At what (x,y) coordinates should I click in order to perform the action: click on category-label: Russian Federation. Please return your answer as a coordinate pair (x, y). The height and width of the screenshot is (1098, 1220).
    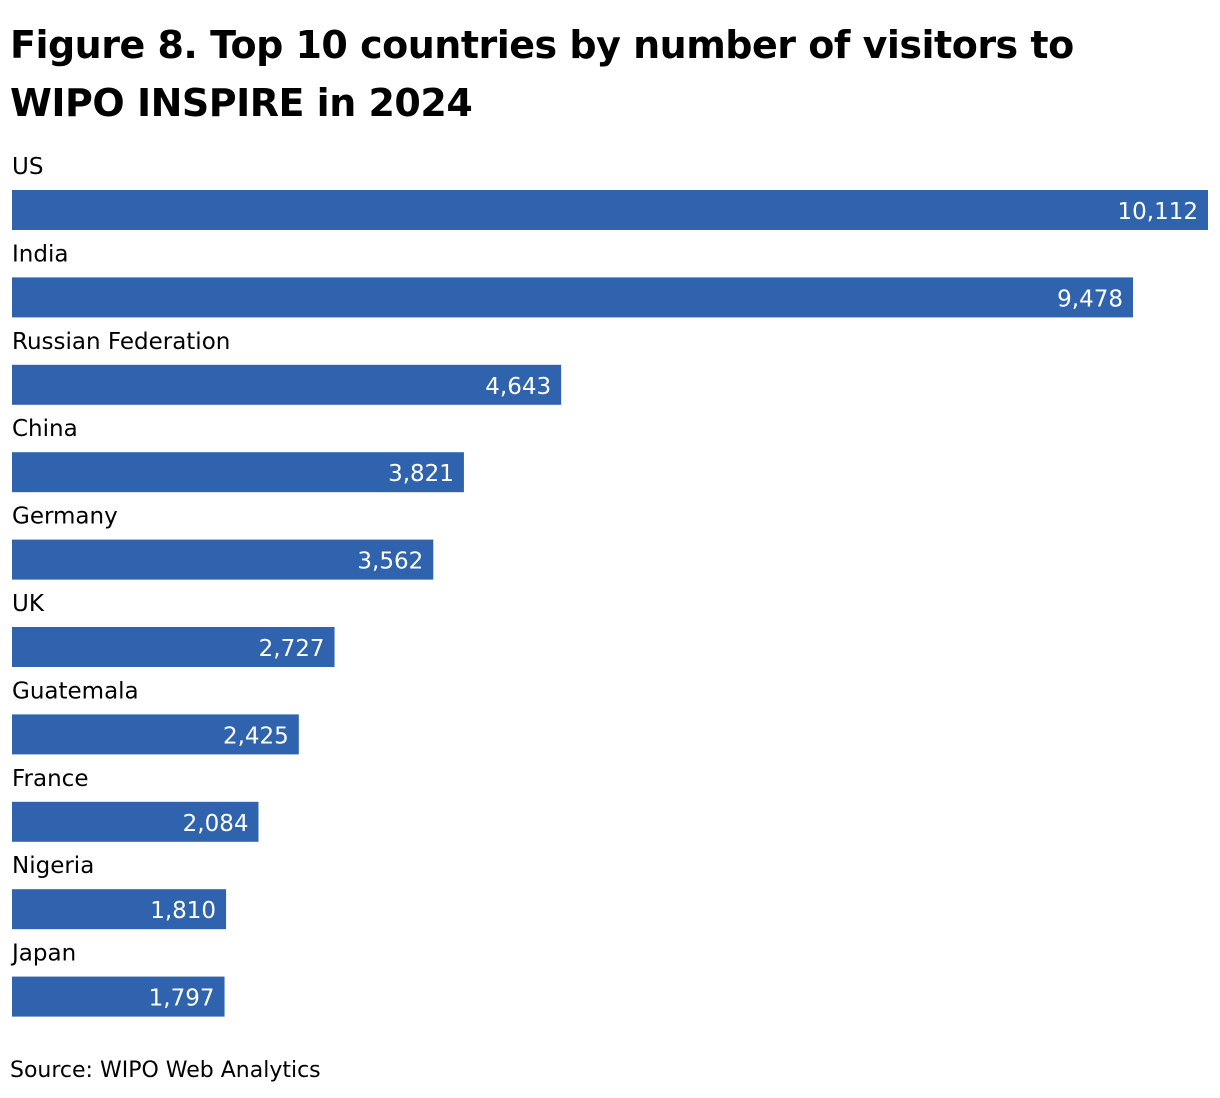
    Looking at the image, I should click on (121, 342).